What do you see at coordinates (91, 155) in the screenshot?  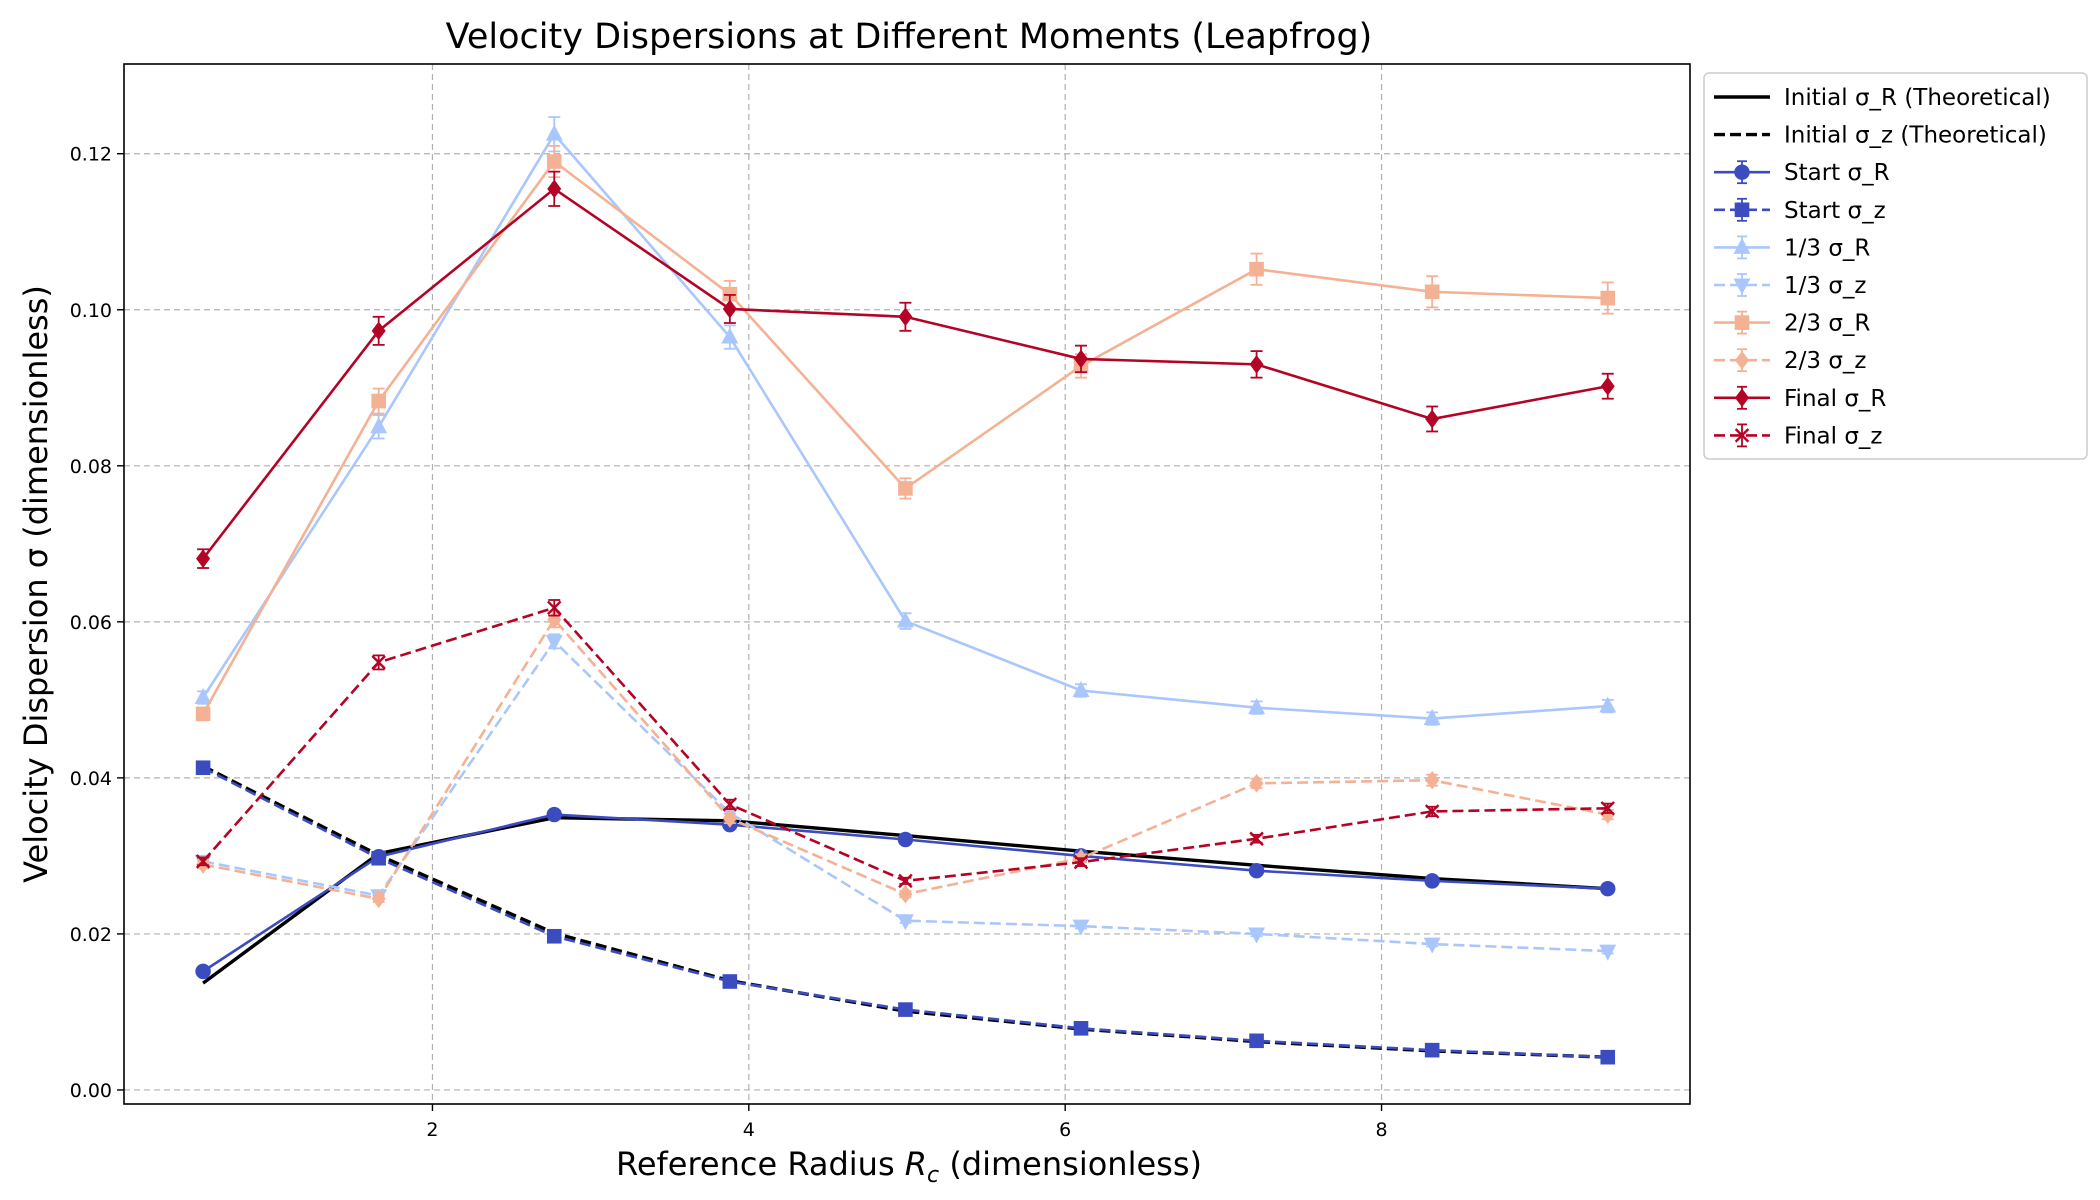 I see `y-tick-label: 0.12` at bounding box center [91, 155].